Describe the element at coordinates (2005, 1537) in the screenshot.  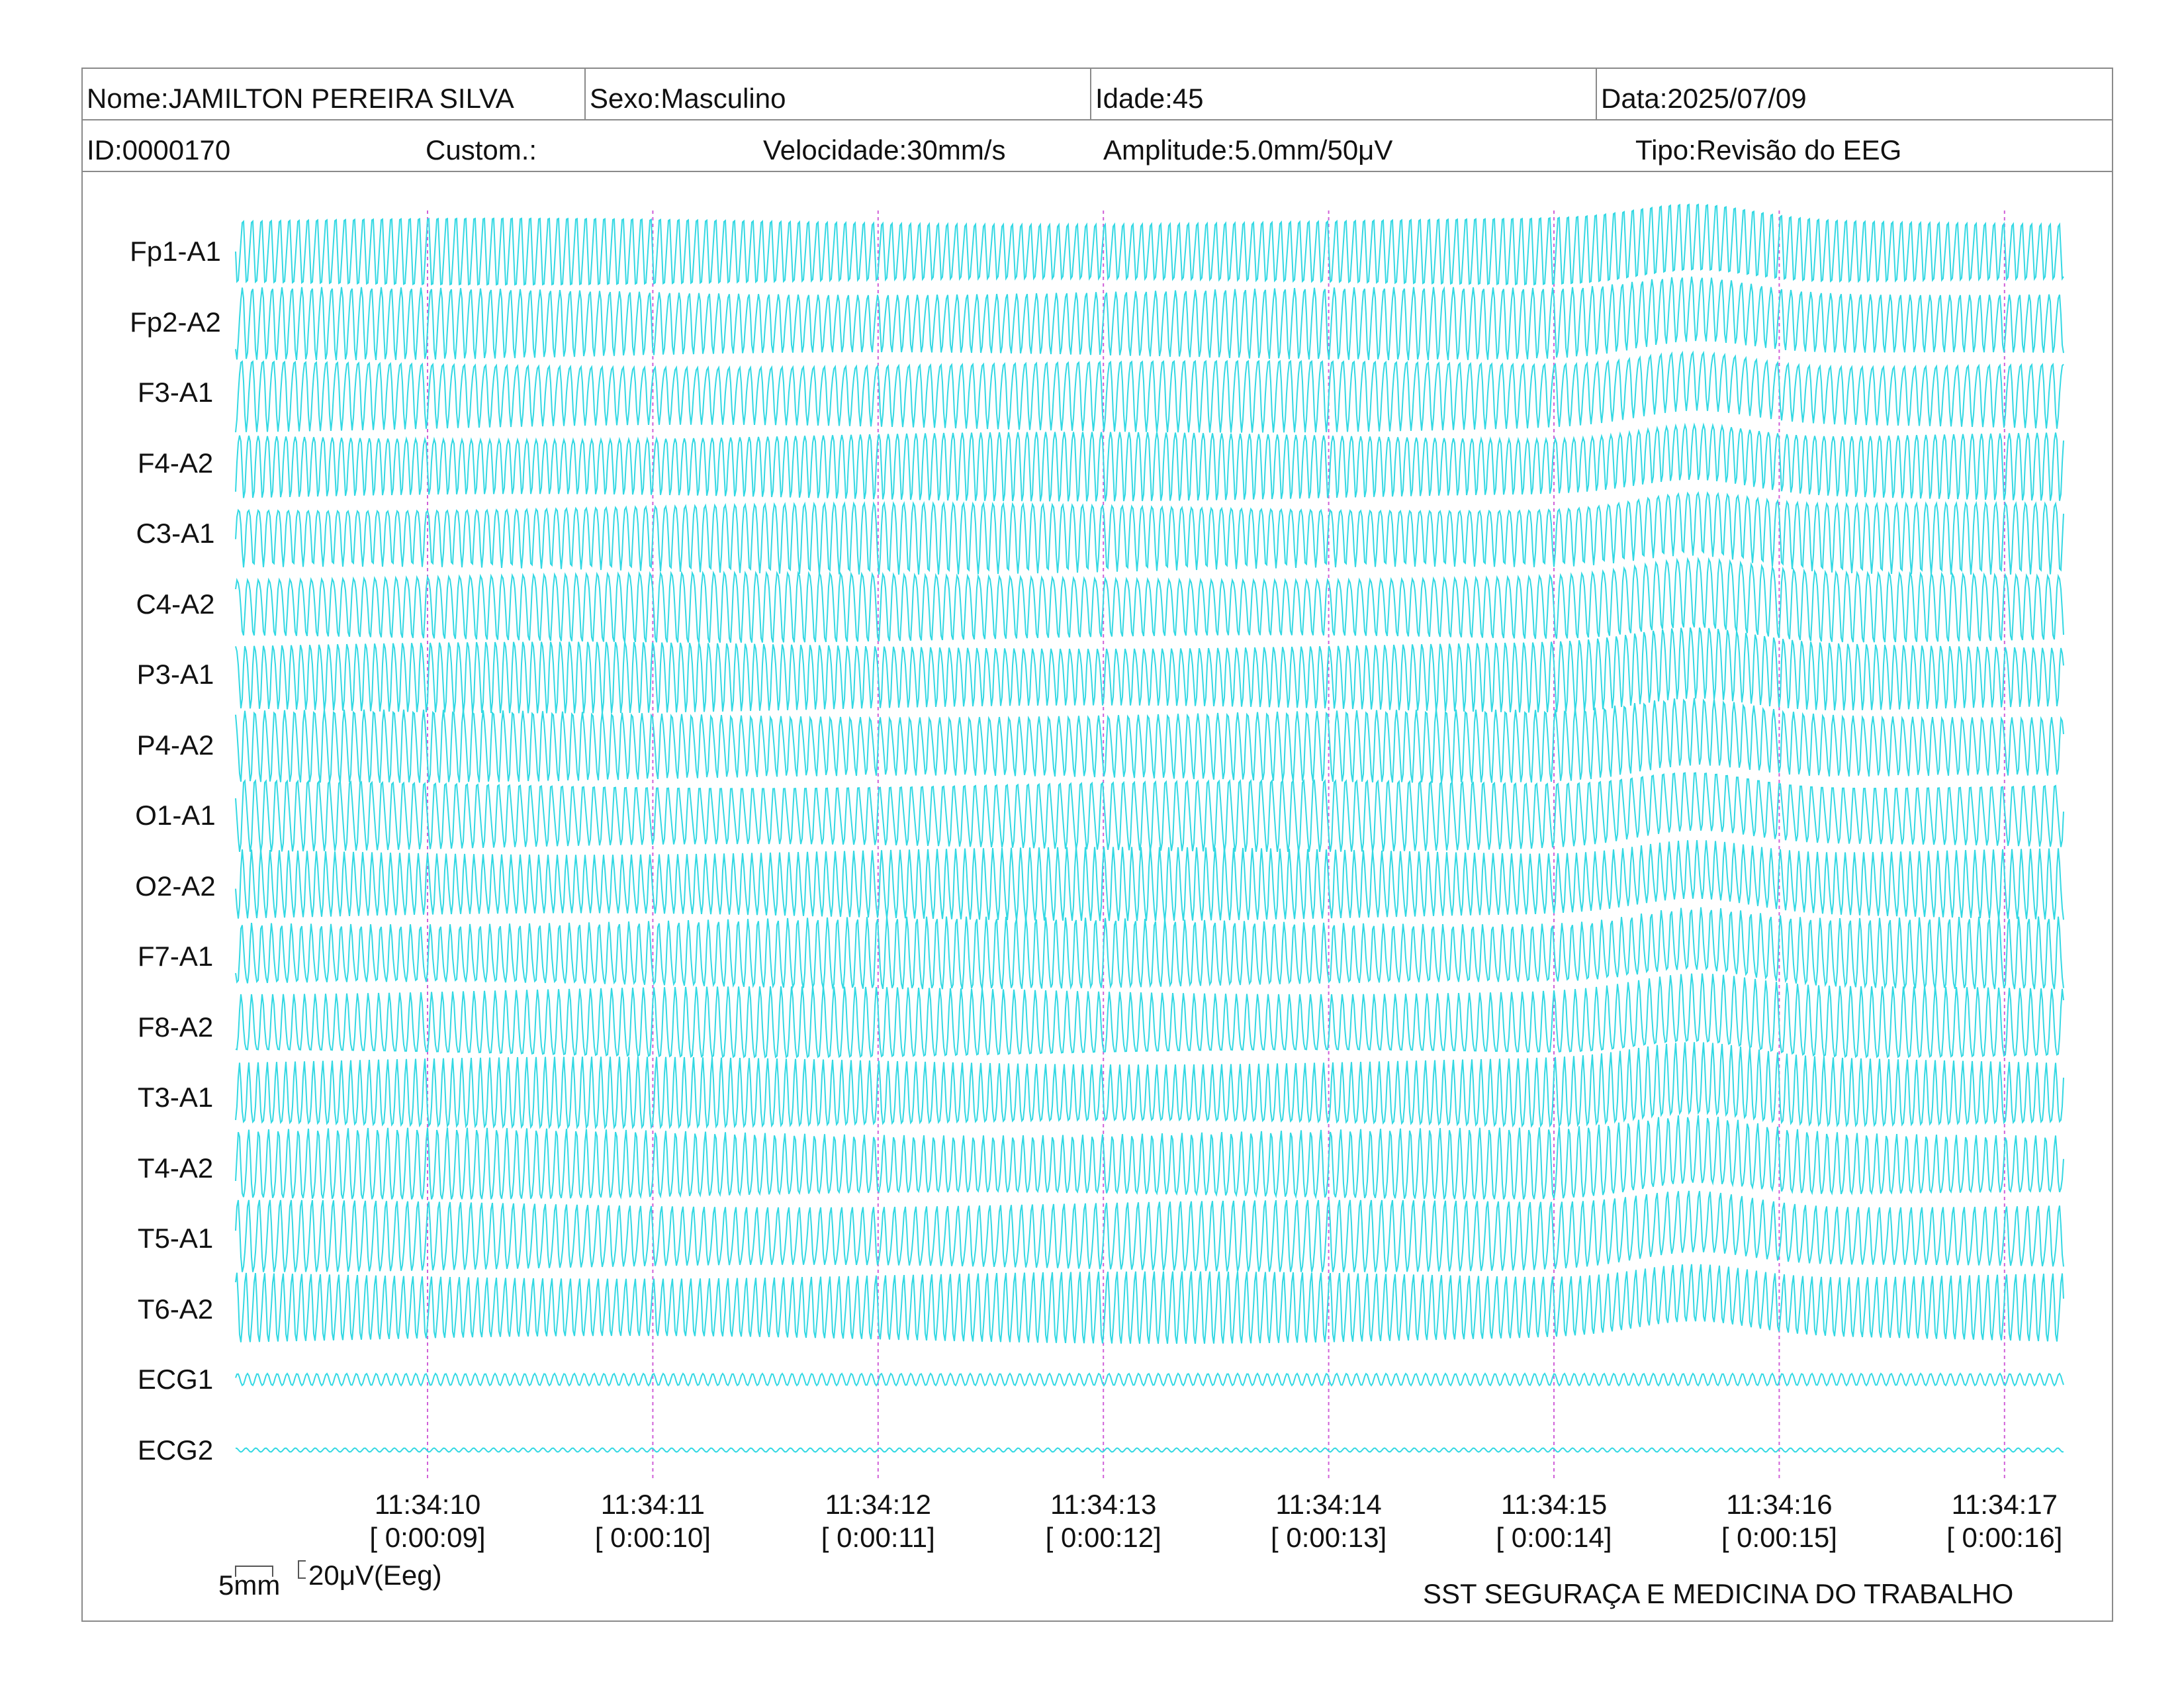
I see `time-elapsed-label: [ 0:00:16]` at that location.